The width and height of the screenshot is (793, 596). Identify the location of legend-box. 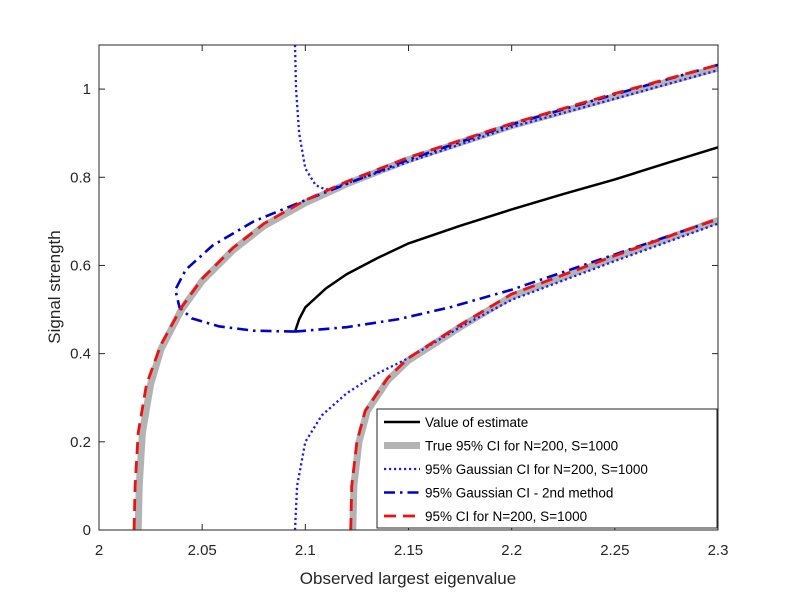
(547, 468).